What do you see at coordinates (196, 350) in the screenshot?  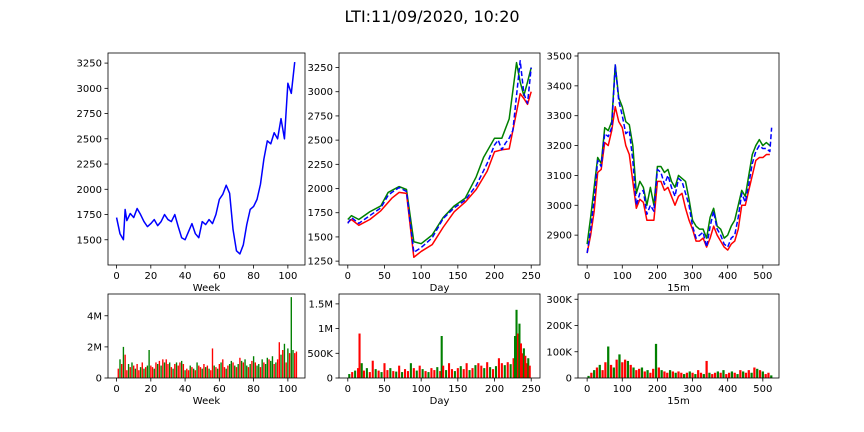 I see `chart-volume-week: 0 20 40 60 80 100 0 2M 4M Week` at bounding box center [196, 350].